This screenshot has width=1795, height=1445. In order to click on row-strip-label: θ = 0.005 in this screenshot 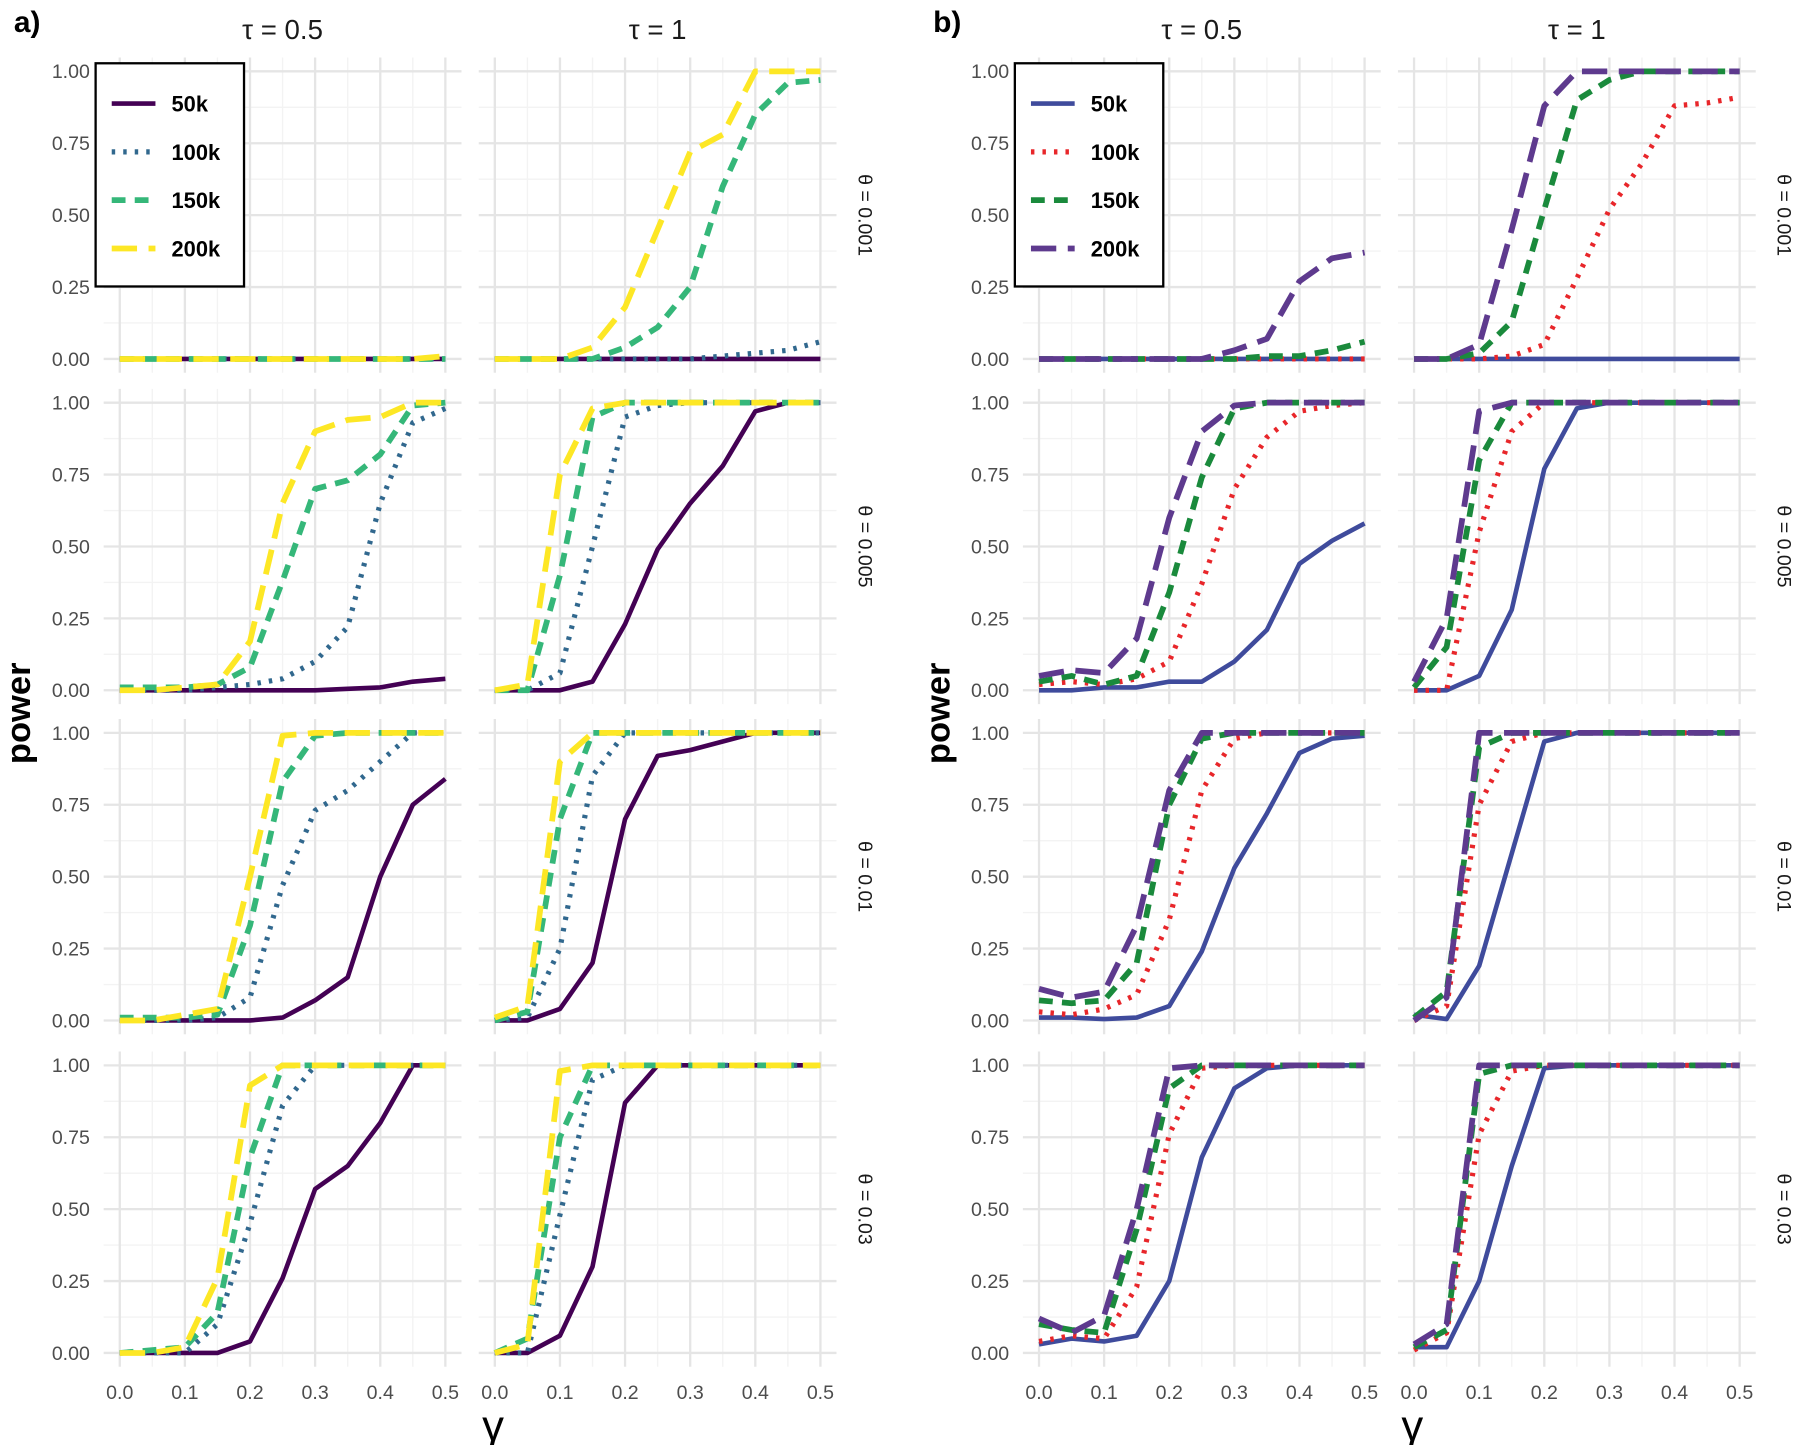, I will do `click(864, 546)`.